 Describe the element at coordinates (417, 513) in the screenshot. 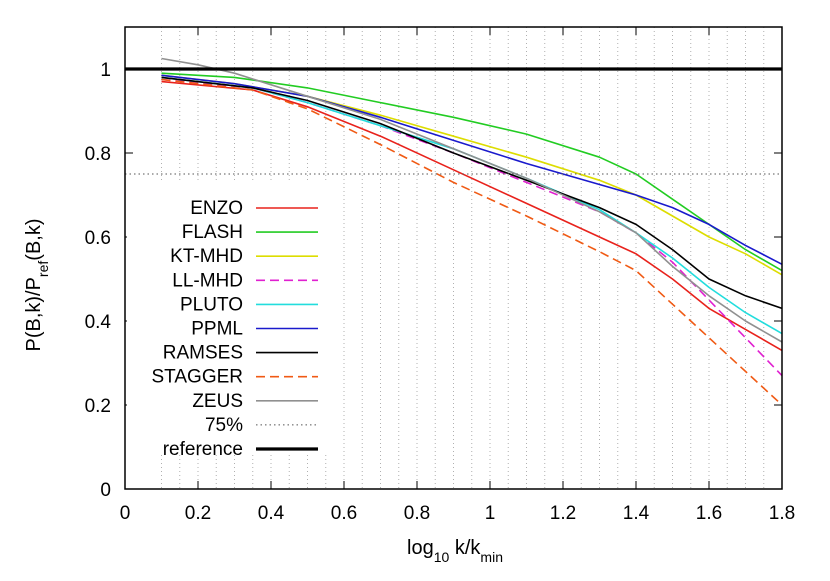

I see `x-tick-label: 0.8` at that location.